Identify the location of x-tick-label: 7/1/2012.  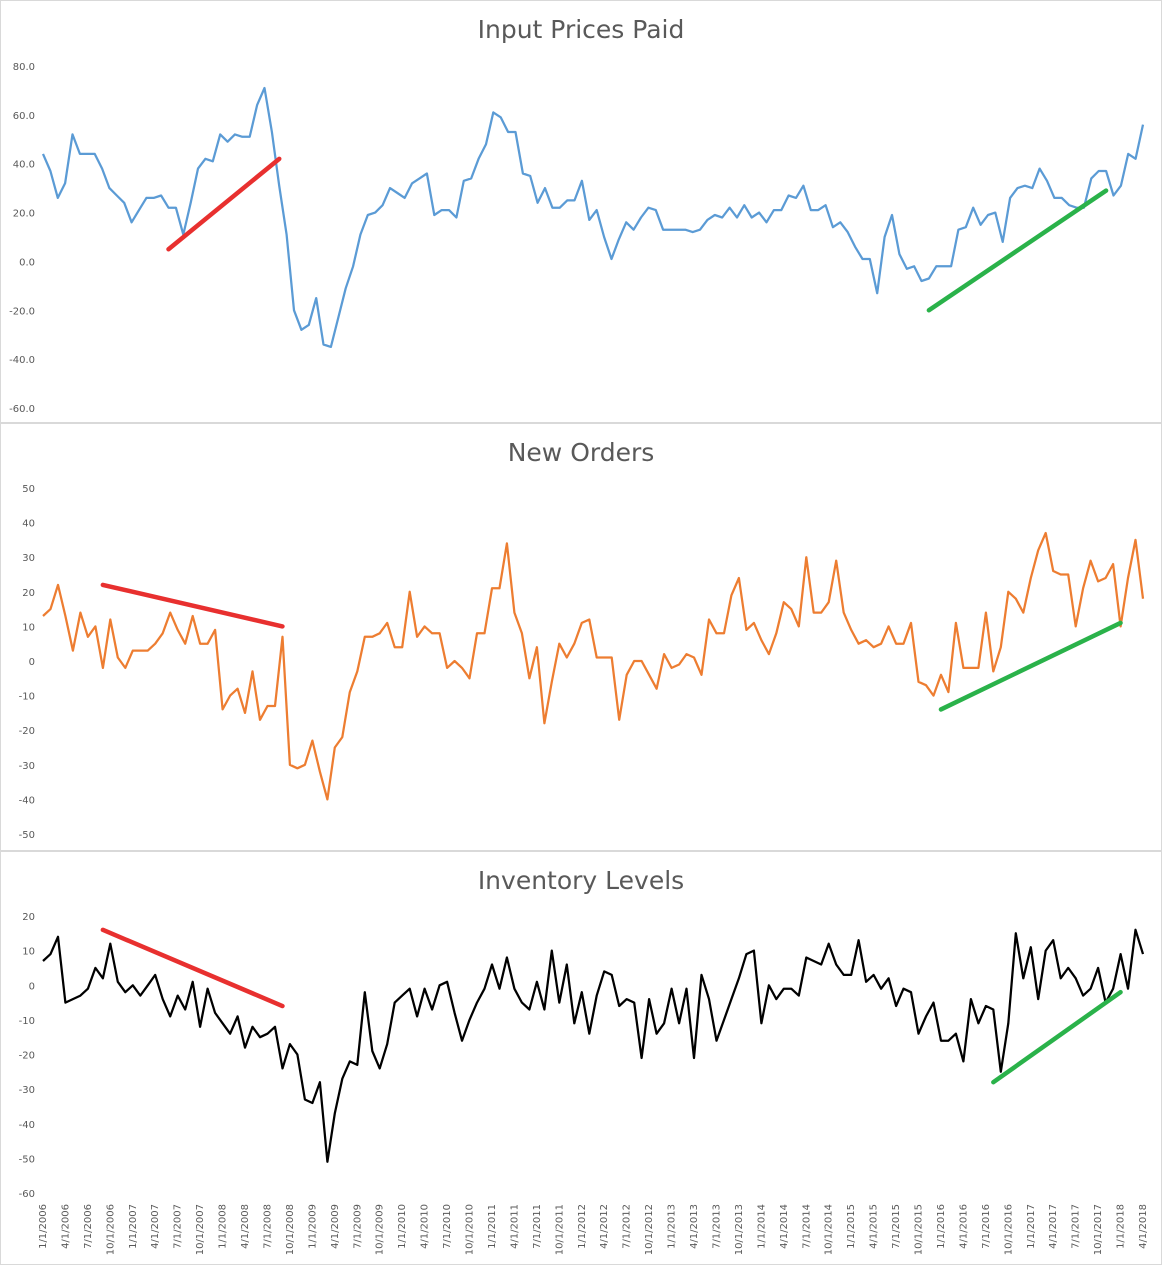
(627, 1226).